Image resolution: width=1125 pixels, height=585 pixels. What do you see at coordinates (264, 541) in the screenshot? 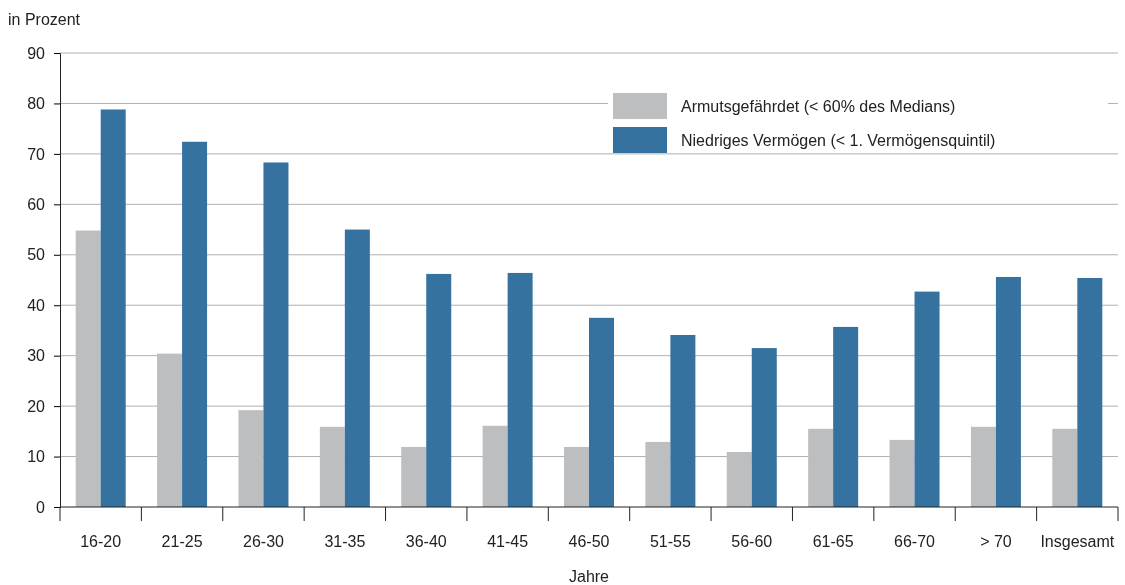
I see `x-tick-label: 26-30` at bounding box center [264, 541].